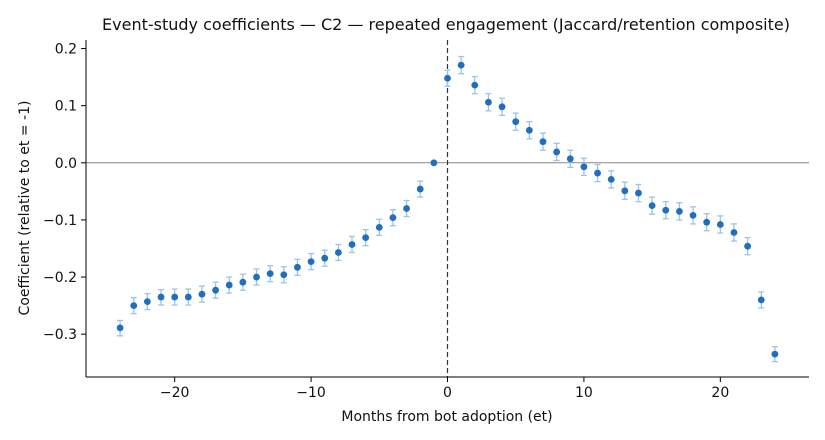 This screenshot has width=825, height=440. Describe the element at coordinates (60, 221) in the screenshot. I see `y-tick-label: −0.1` at that location.